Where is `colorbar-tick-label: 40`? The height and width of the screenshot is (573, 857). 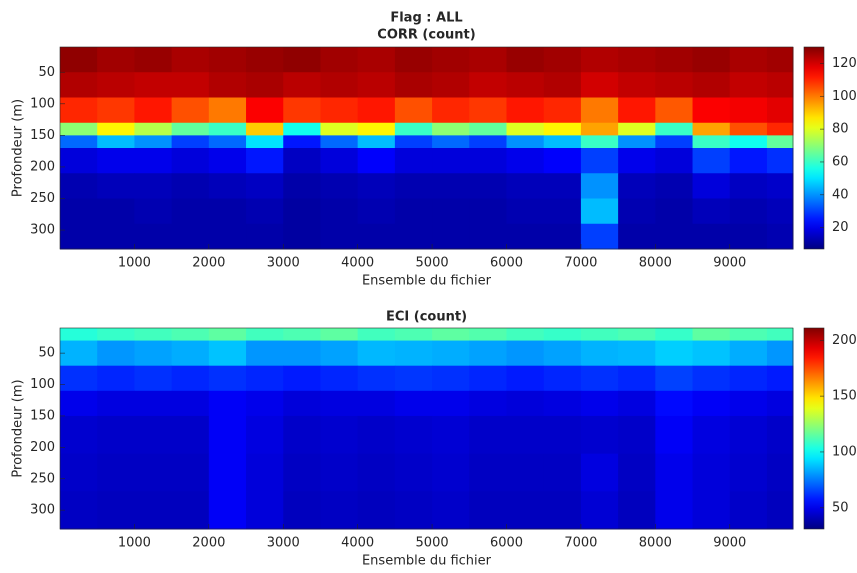 colorbar-tick-label: 40 is located at coordinates (840, 194).